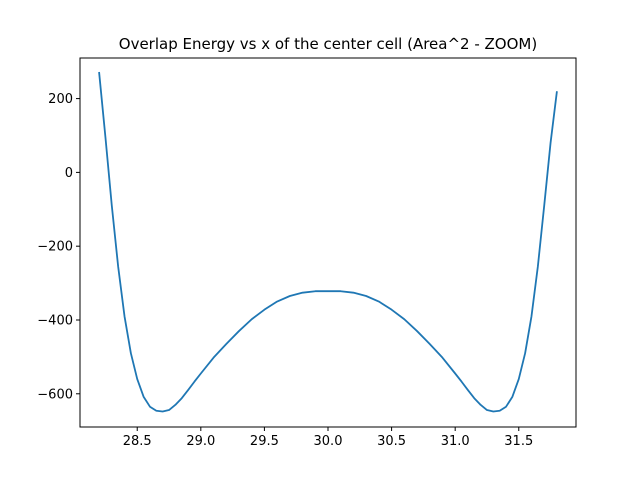 This screenshot has height=480, width=640. Describe the element at coordinates (200, 441) in the screenshot. I see `x-tick-label: 29.0` at that location.